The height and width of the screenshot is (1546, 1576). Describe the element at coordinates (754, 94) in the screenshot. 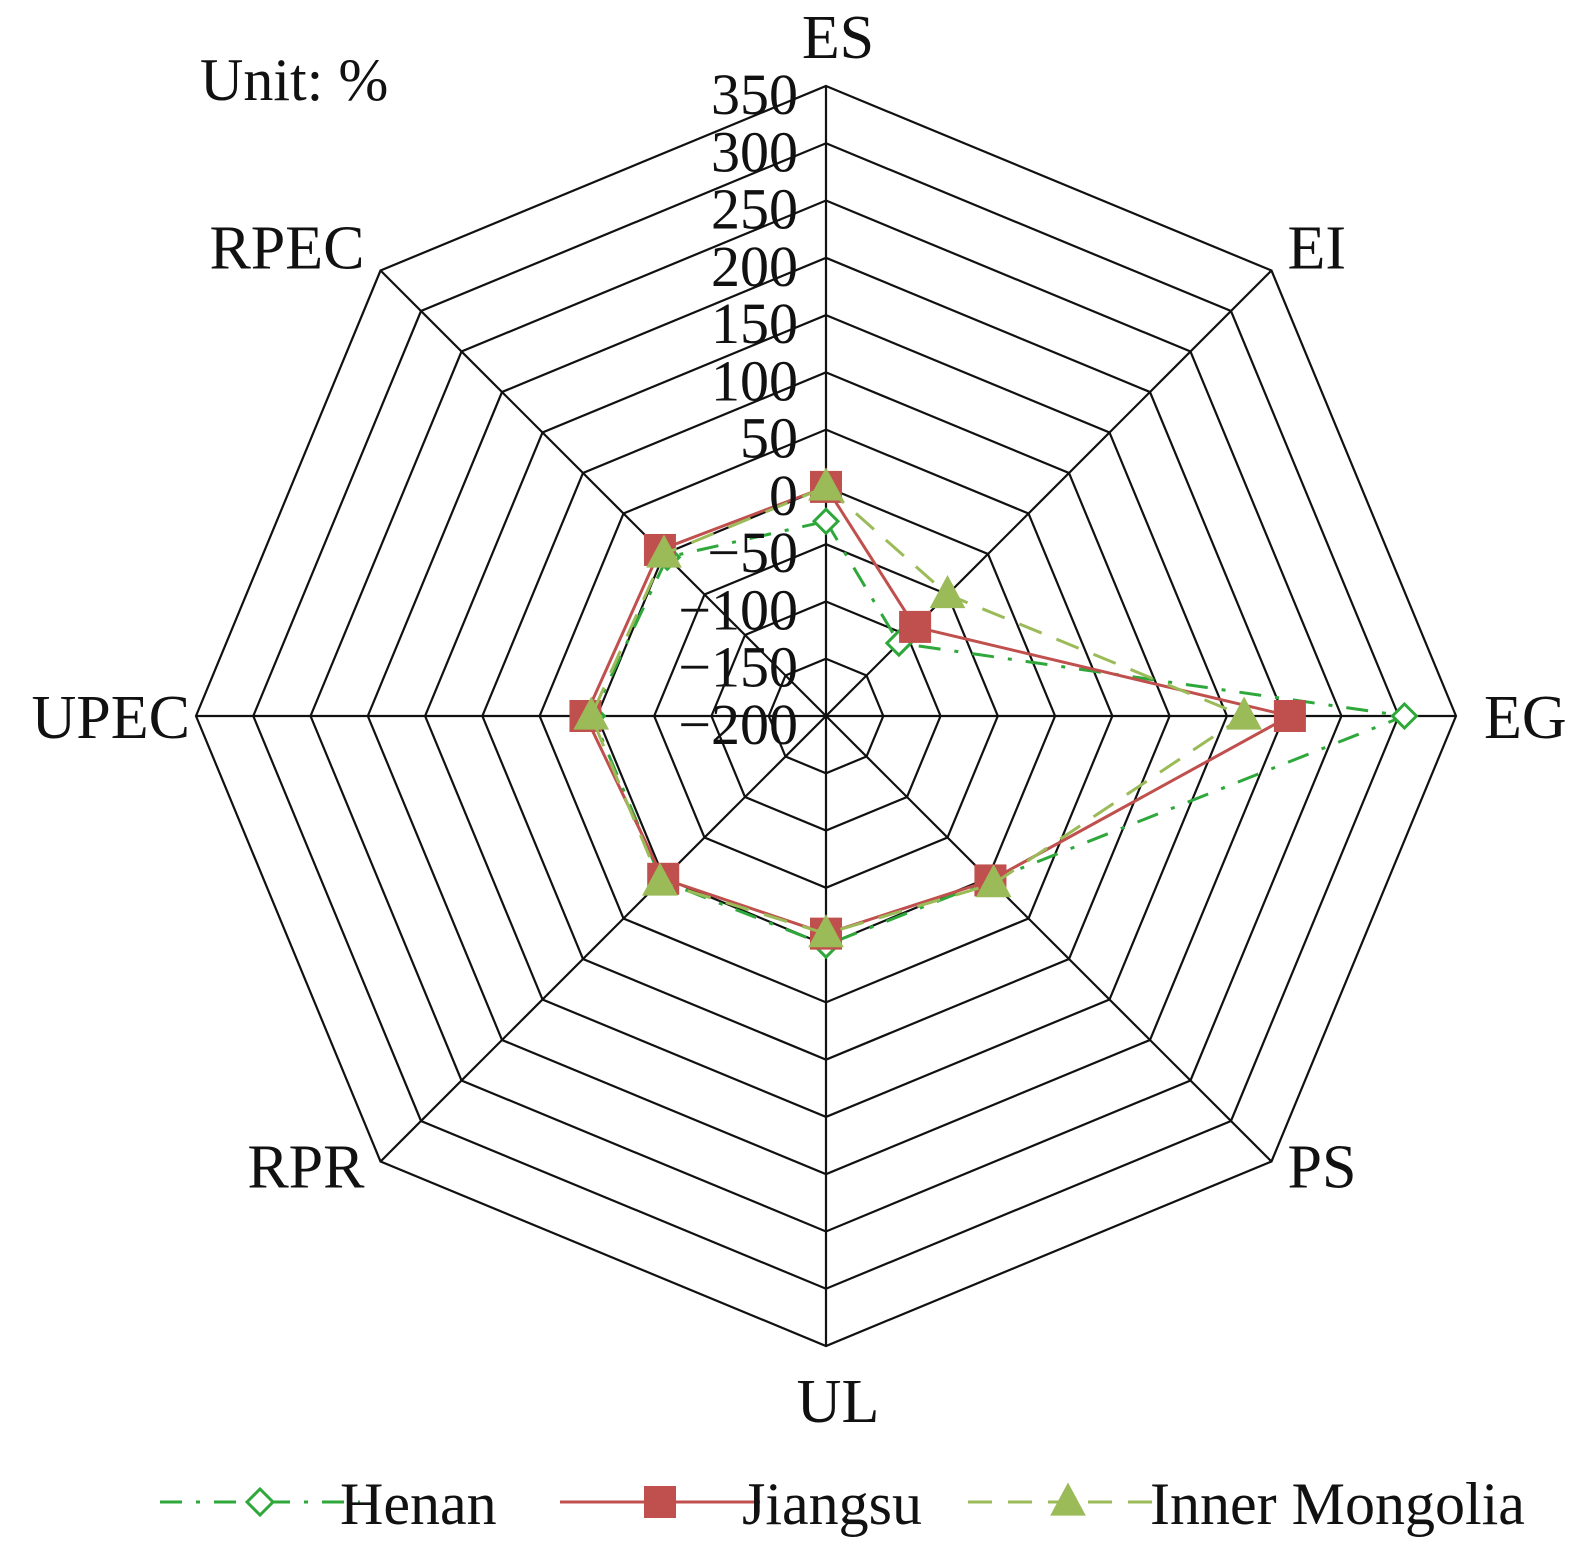

I see `r-tick-label: 350` at that location.